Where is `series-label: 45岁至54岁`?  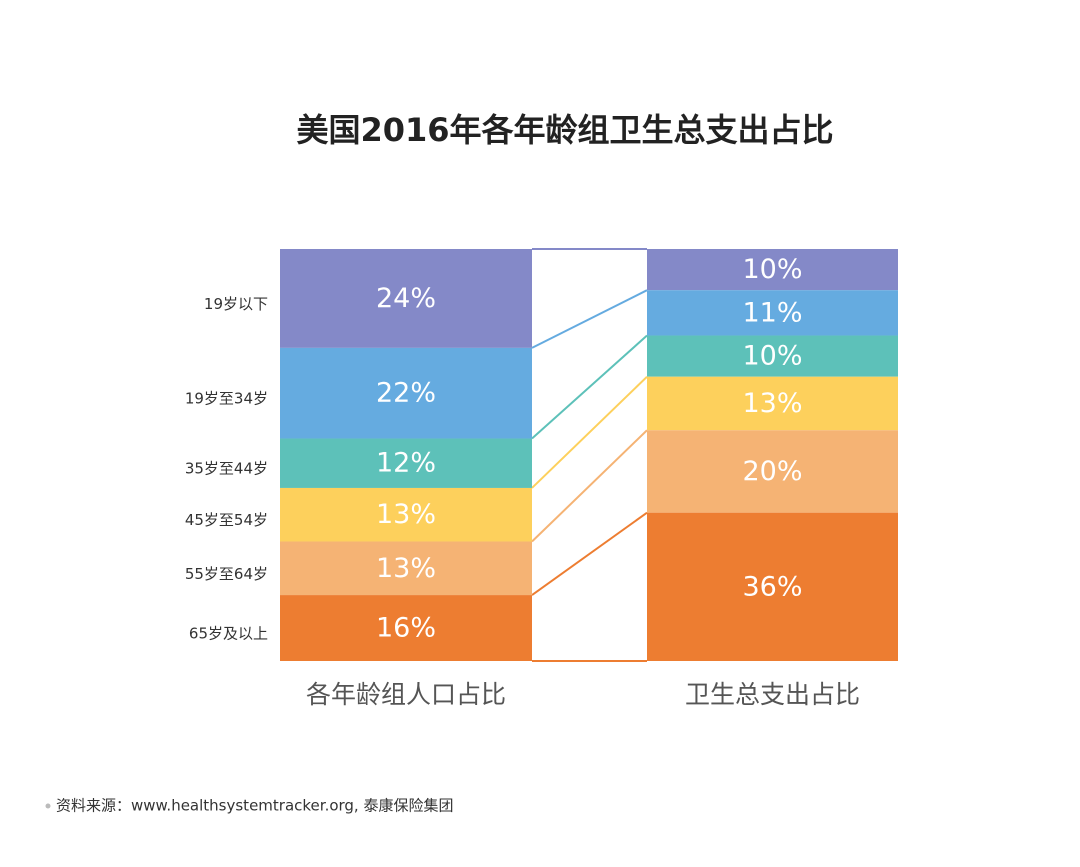
series-label: 45岁至54岁 is located at coordinates (226, 520).